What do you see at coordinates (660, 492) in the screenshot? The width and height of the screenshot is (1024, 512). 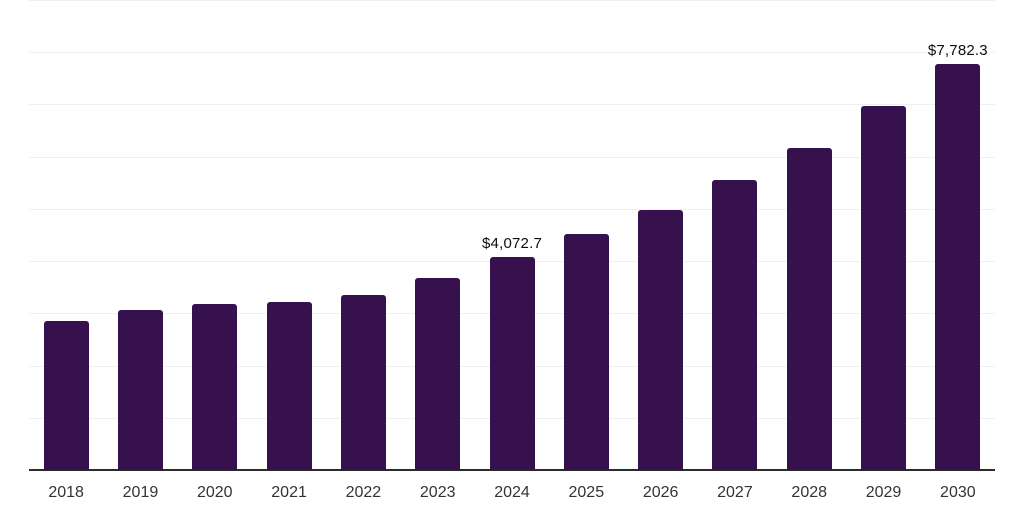 I see `x-tick-2026: 2026` at bounding box center [660, 492].